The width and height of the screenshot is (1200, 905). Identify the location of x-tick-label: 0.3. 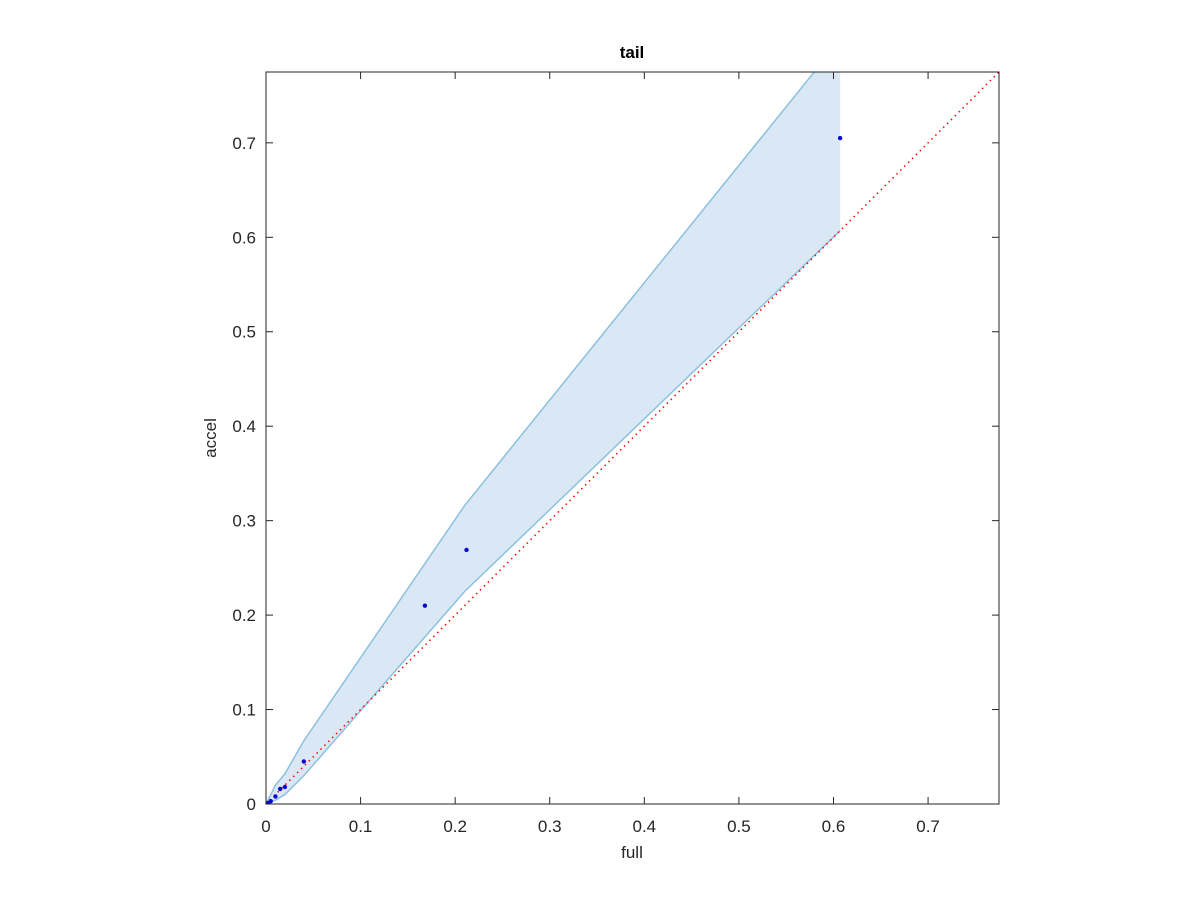
(550, 826).